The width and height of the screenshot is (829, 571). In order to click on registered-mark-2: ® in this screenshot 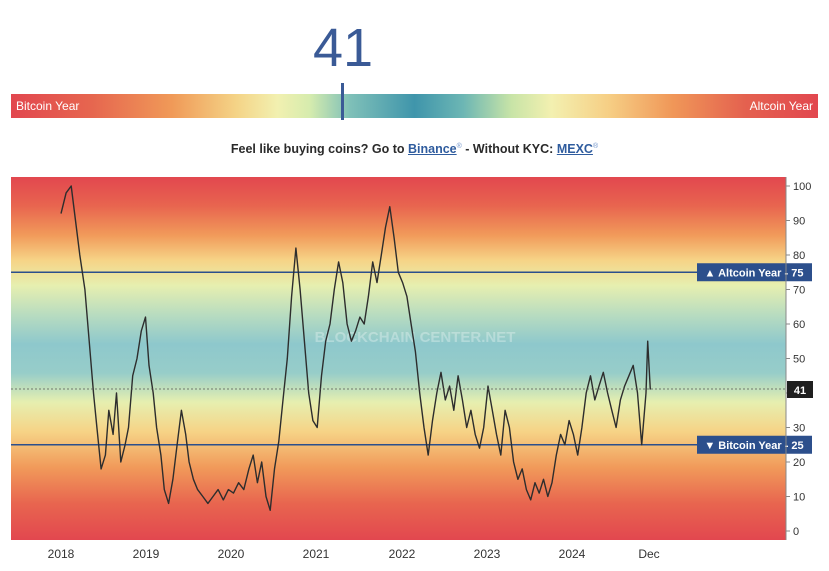, I will do `click(595, 146)`.